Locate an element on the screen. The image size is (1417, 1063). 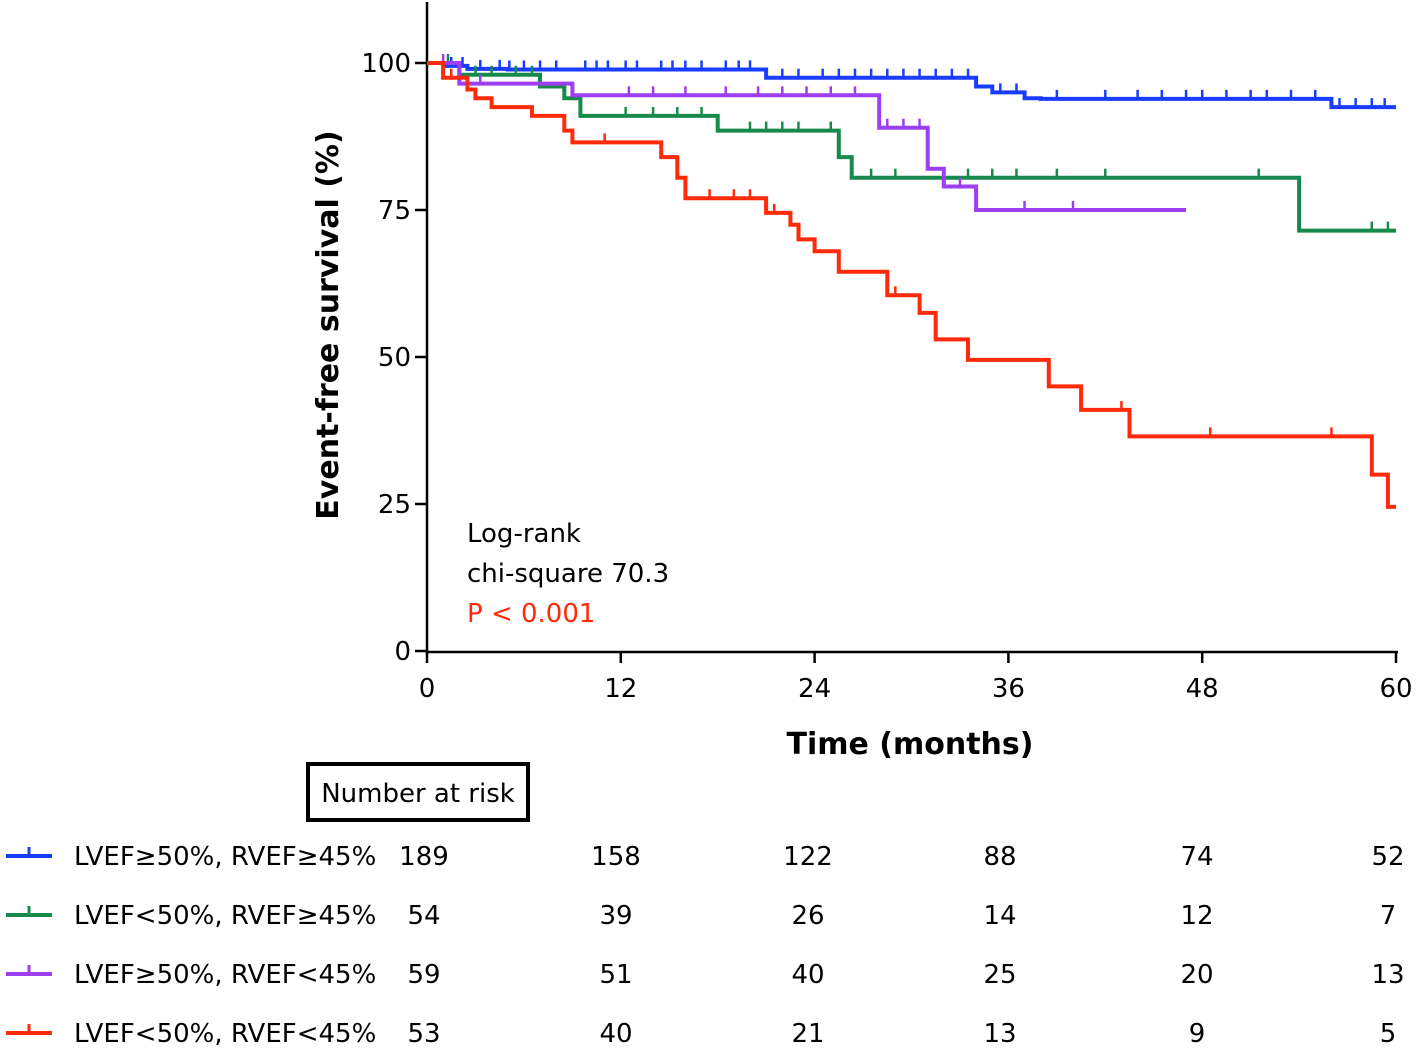
risk-value: 14 is located at coordinates (999, 916).